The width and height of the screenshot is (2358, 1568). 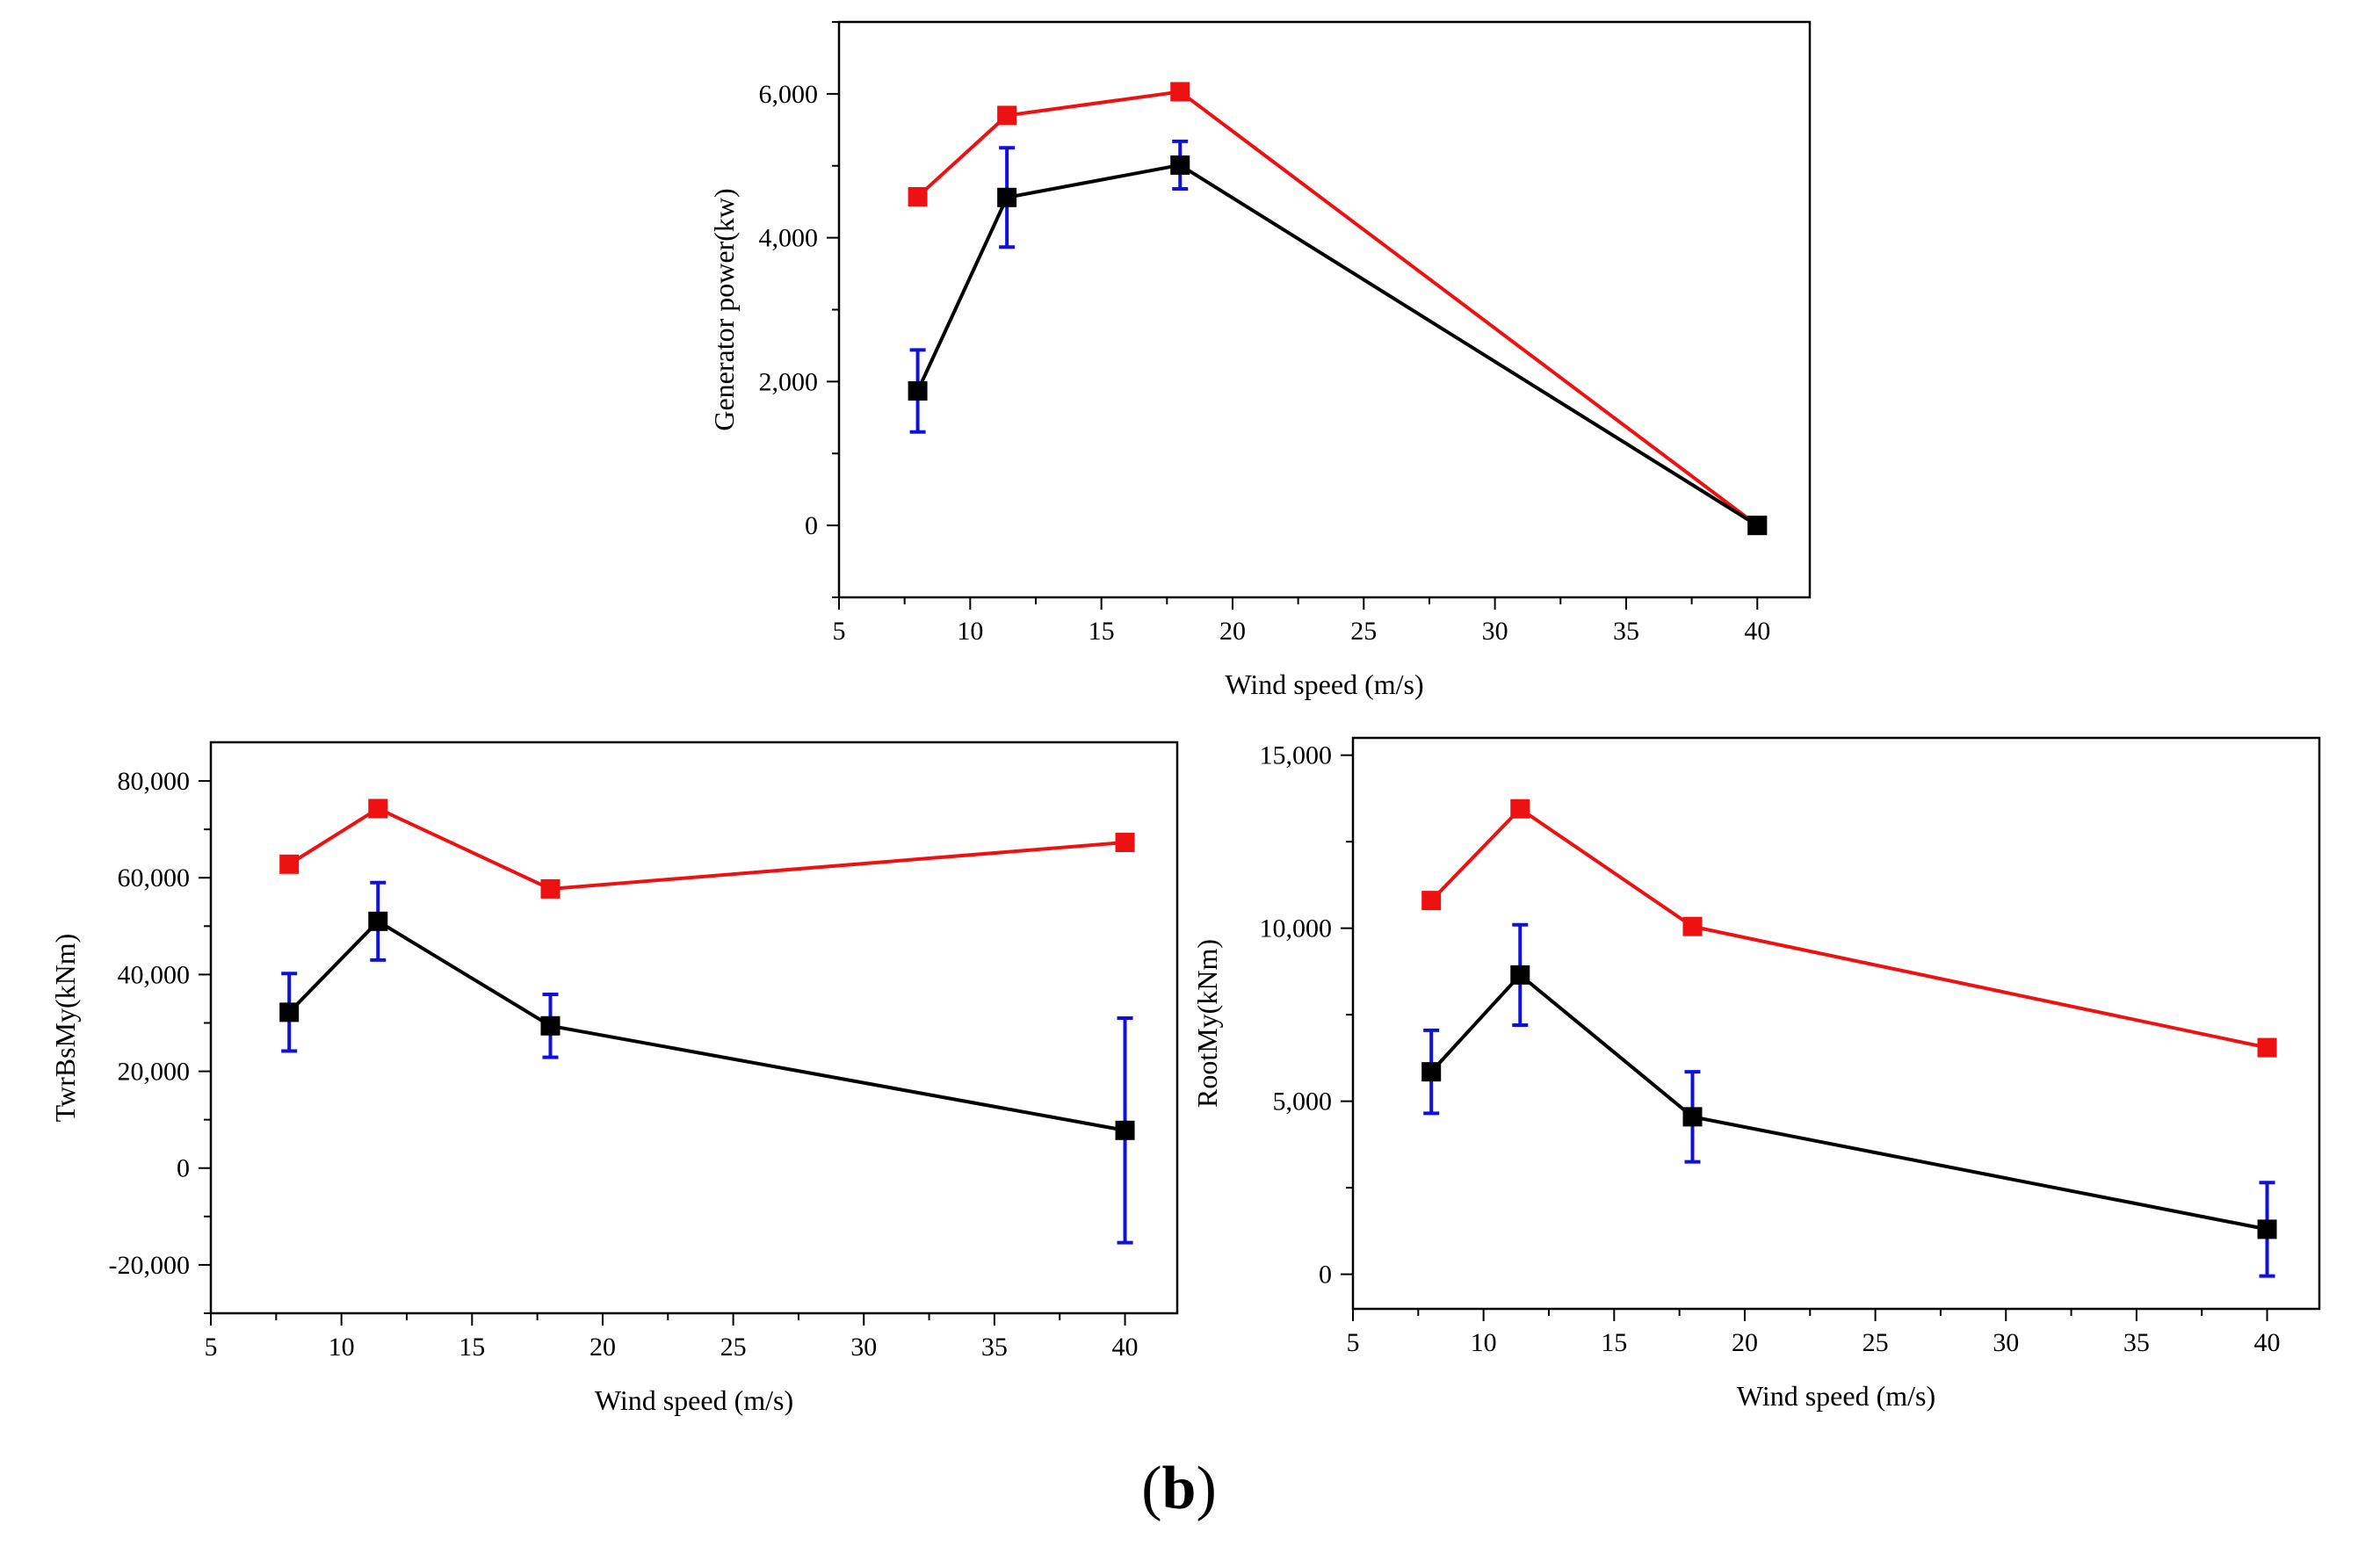 I want to click on y-tick-label: 80,000, so click(x=154, y=781).